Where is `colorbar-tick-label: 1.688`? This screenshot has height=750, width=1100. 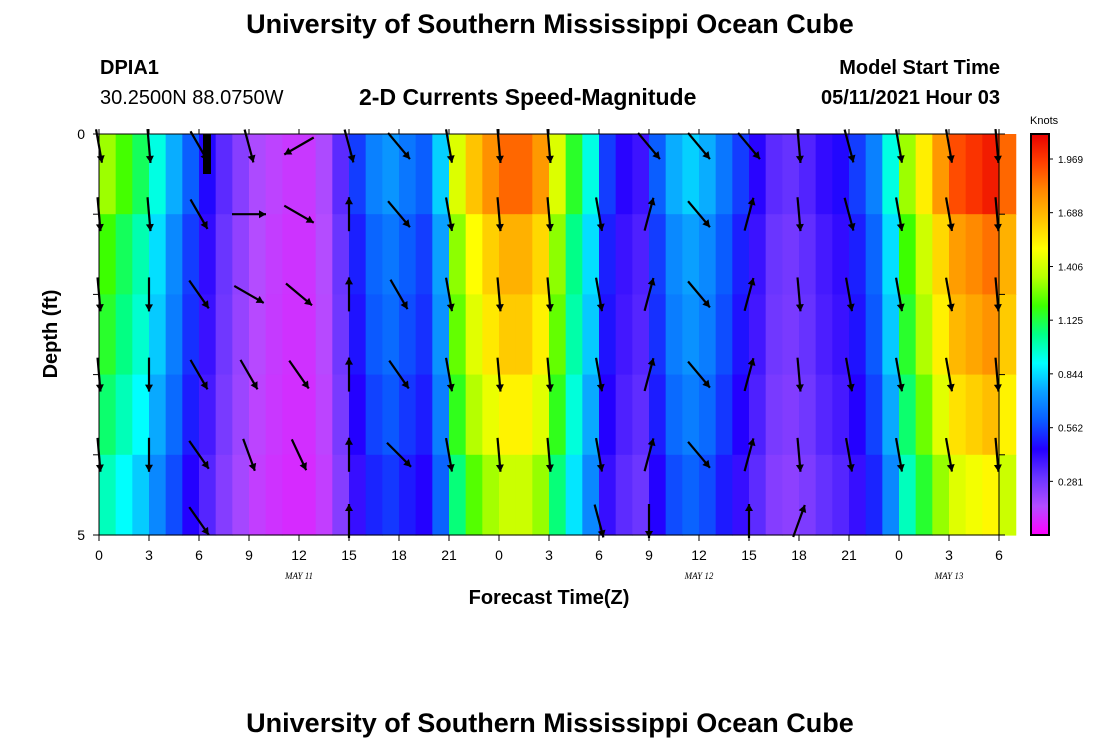 colorbar-tick-label: 1.688 is located at coordinates (1070, 214).